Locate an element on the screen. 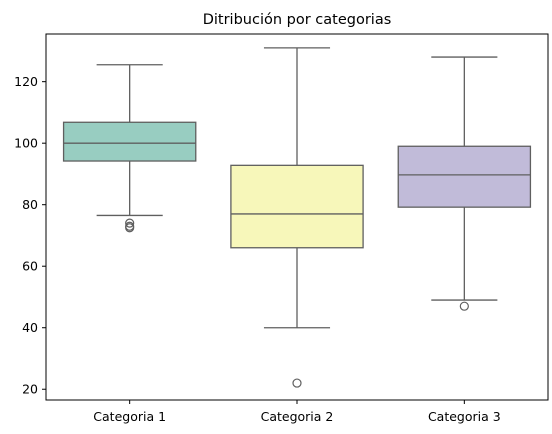 This screenshot has height=434, width=552. category-1-x-tick-label: Categoria 1 is located at coordinates (129, 416).